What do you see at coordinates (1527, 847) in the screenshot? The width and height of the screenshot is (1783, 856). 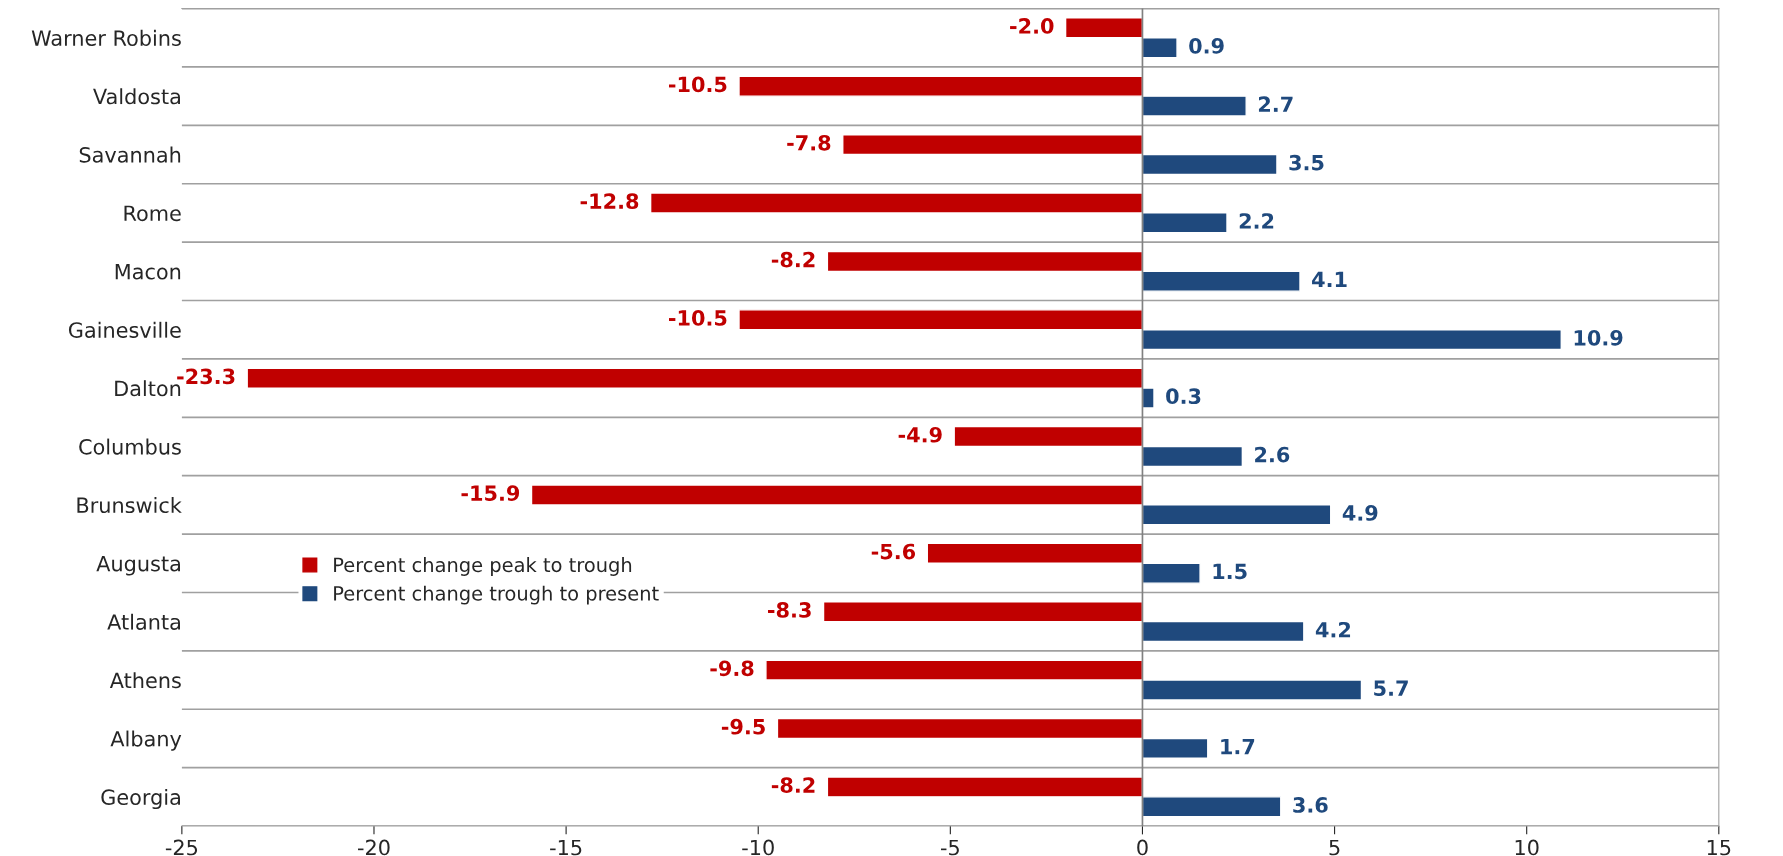 I see `x-tick-label: 10` at bounding box center [1527, 847].